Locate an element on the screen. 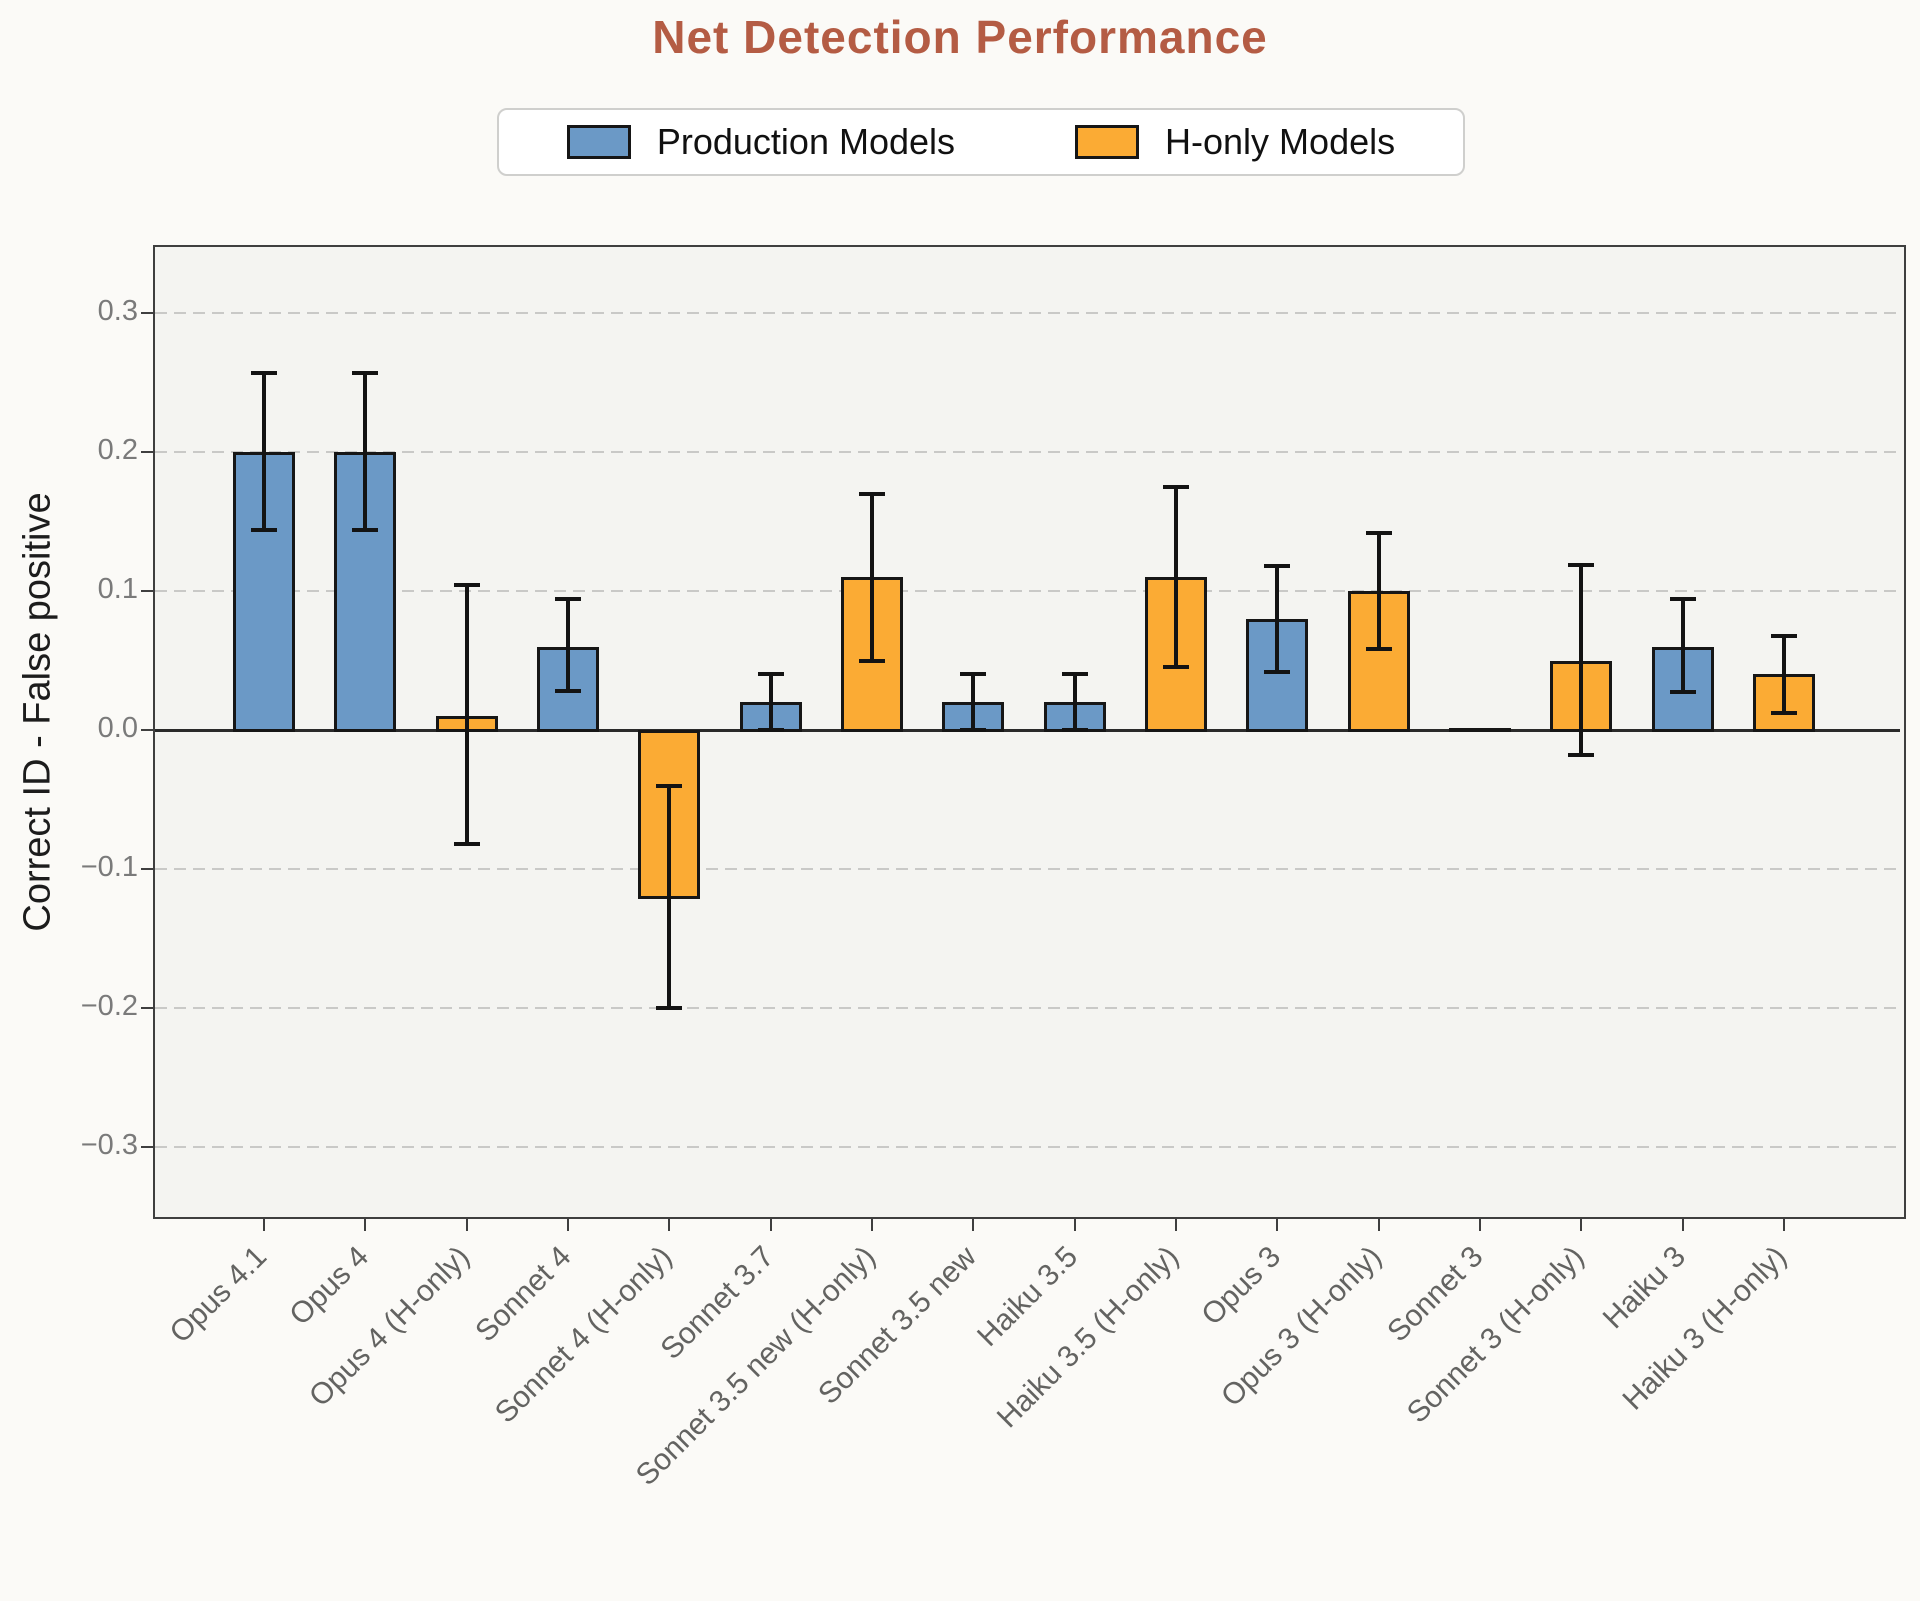  zero-line is located at coordinates (1027, 730).